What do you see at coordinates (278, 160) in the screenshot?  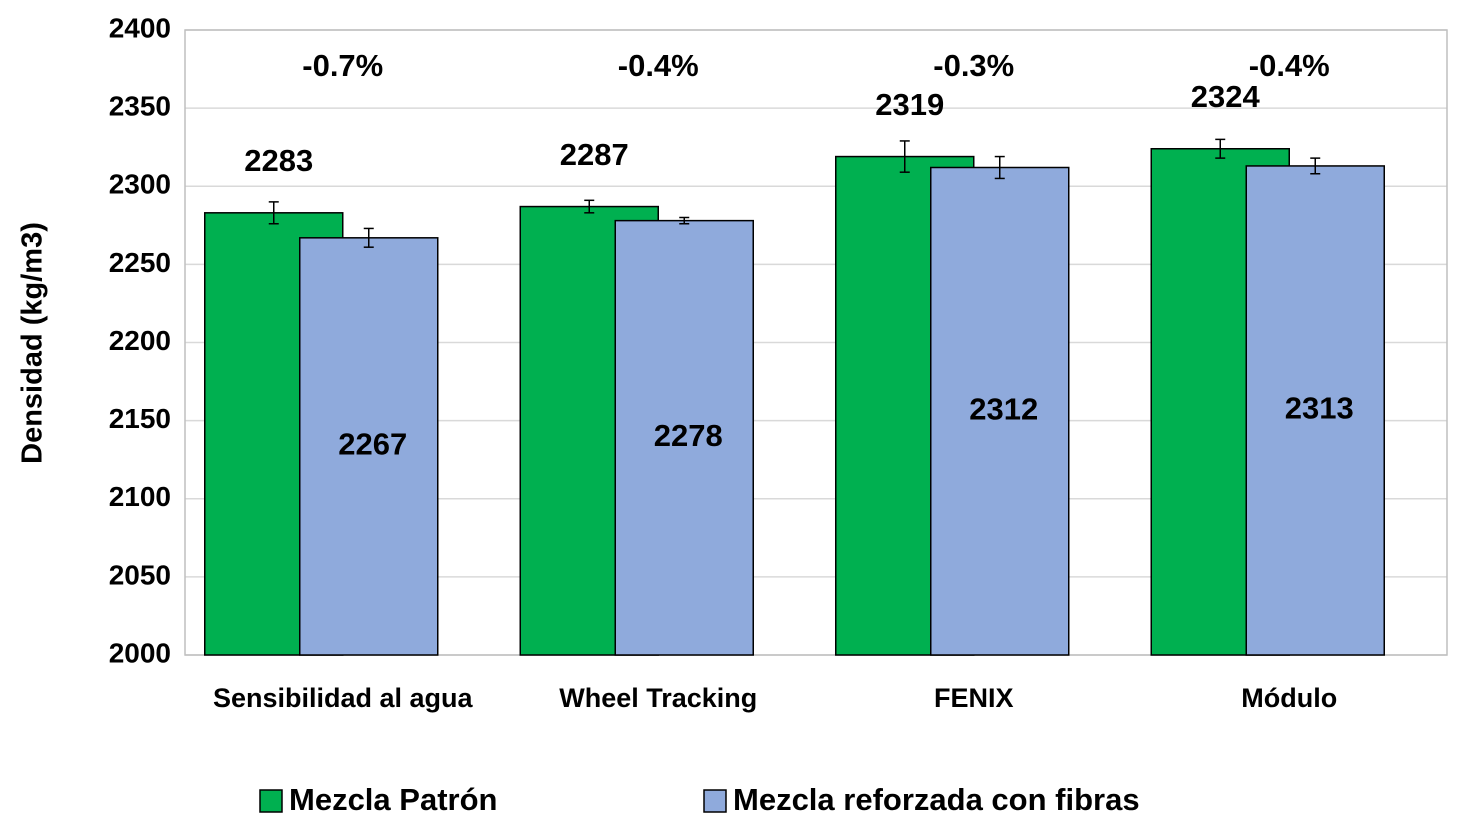 I see `data-label: 2283` at bounding box center [278, 160].